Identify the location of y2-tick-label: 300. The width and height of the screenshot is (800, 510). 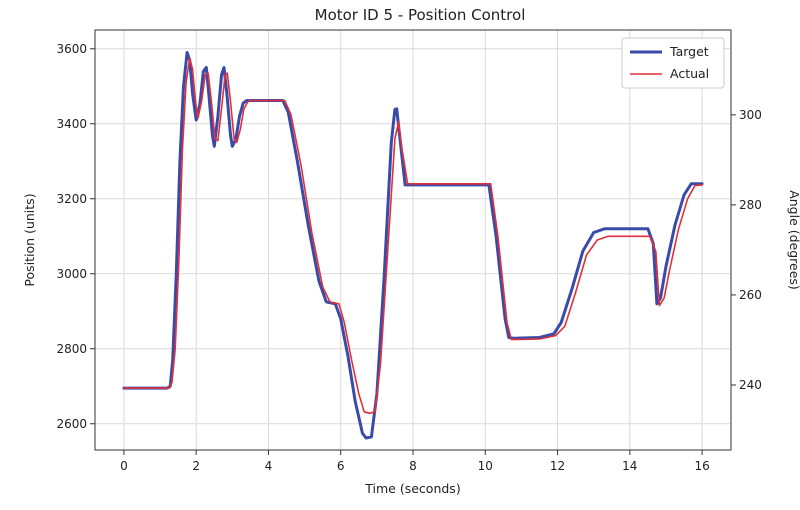
(750, 115).